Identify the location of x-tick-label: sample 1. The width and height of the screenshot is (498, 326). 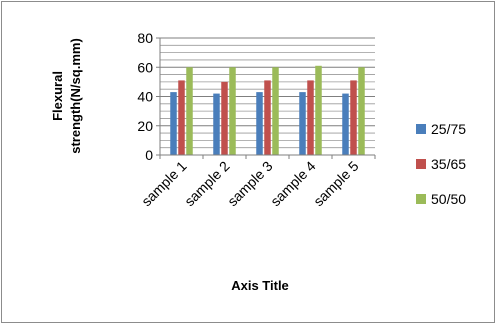
(164, 184).